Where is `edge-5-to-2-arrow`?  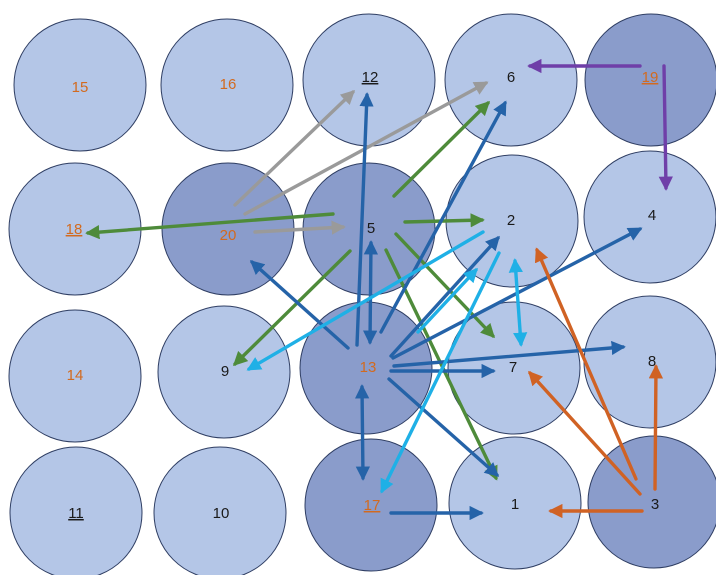
edge-5-to-2-arrow is located at coordinates (443, 221).